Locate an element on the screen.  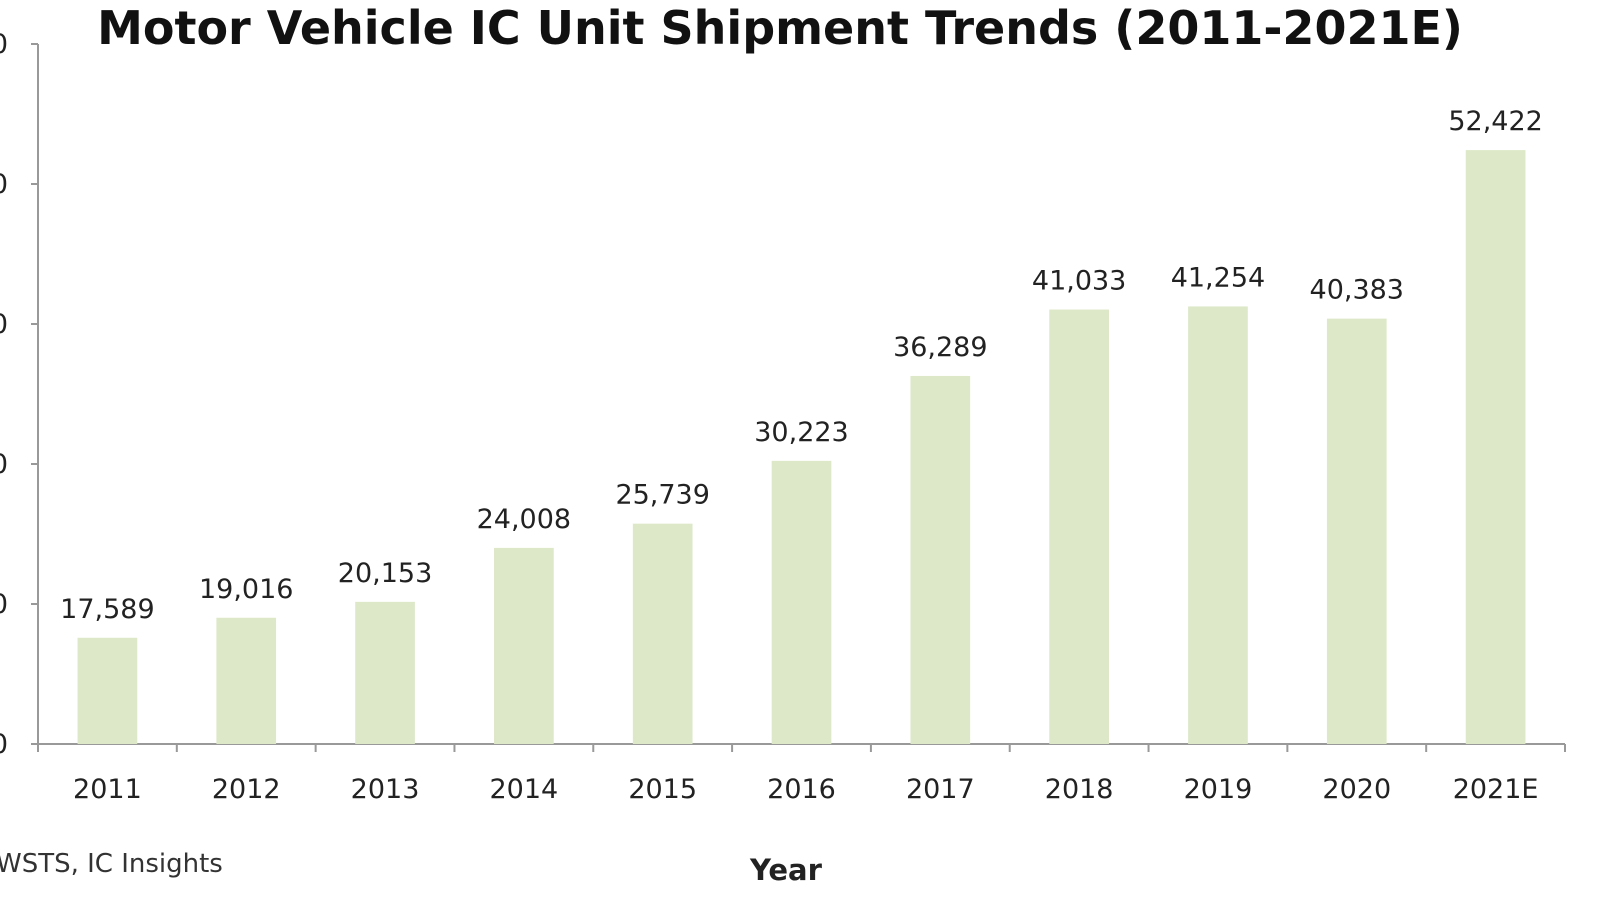
source-note: WSTS, IC Insights is located at coordinates (111, 864).